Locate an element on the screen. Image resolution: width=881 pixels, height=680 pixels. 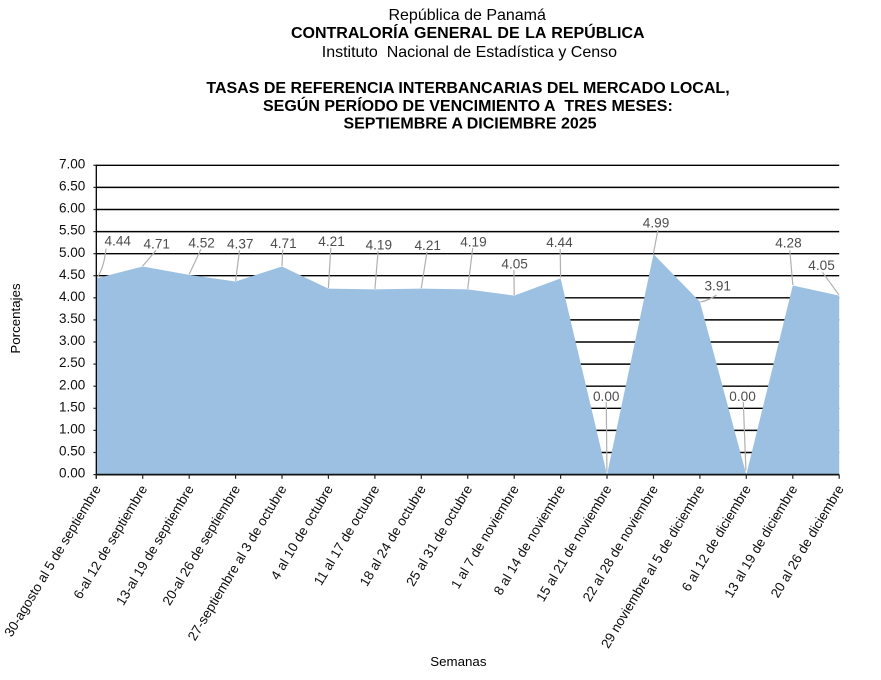
svg-text: 2.00 is located at coordinates (72, 384).